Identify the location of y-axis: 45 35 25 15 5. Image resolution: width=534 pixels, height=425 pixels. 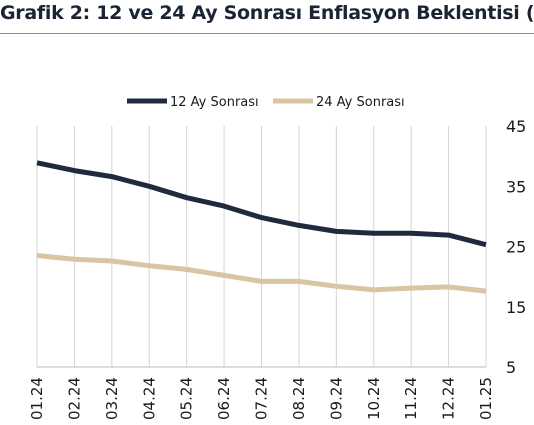
(516, 247).